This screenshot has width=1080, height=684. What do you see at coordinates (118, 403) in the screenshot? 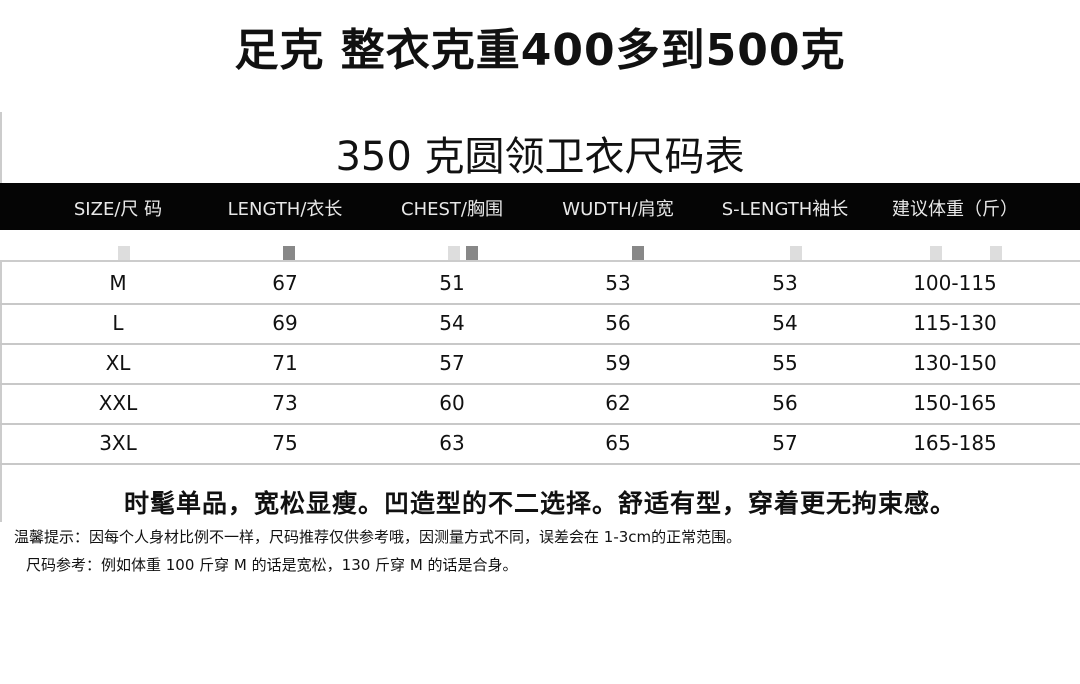
I see `cell-size: XXL` at bounding box center [118, 403].